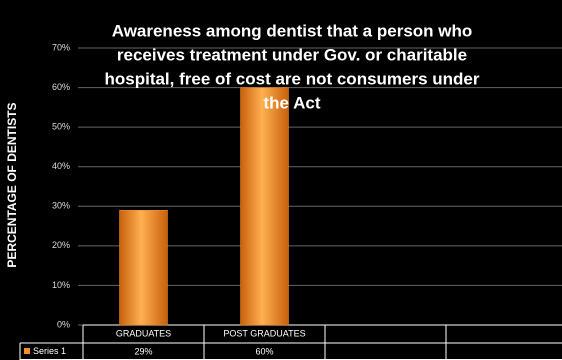 The width and height of the screenshot is (562, 360). Describe the element at coordinates (61, 166) in the screenshot. I see `y-tick-label: 40%` at that location.